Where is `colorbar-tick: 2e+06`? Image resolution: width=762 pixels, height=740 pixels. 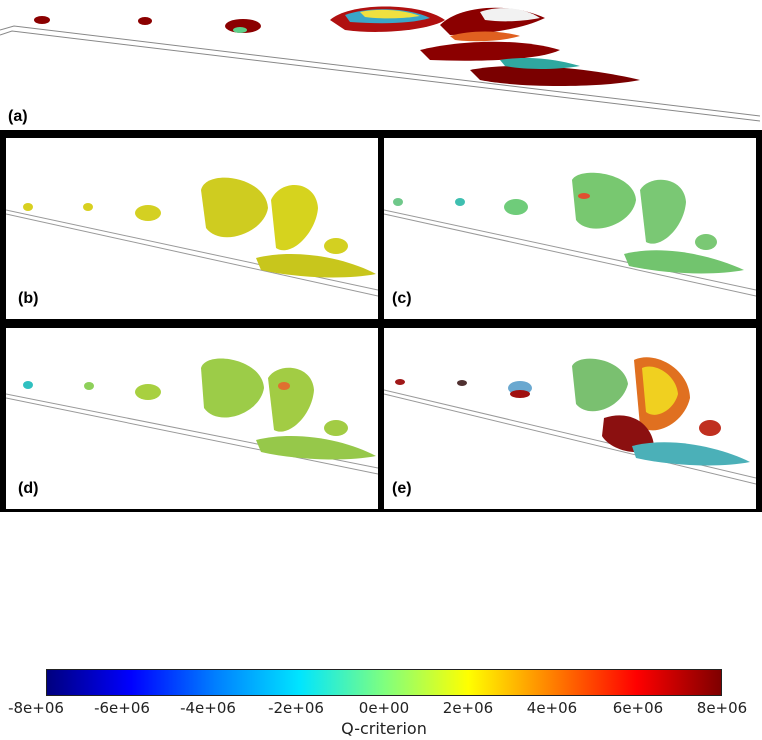 colorbar-tick: 2e+06 is located at coordinates (468, 708).